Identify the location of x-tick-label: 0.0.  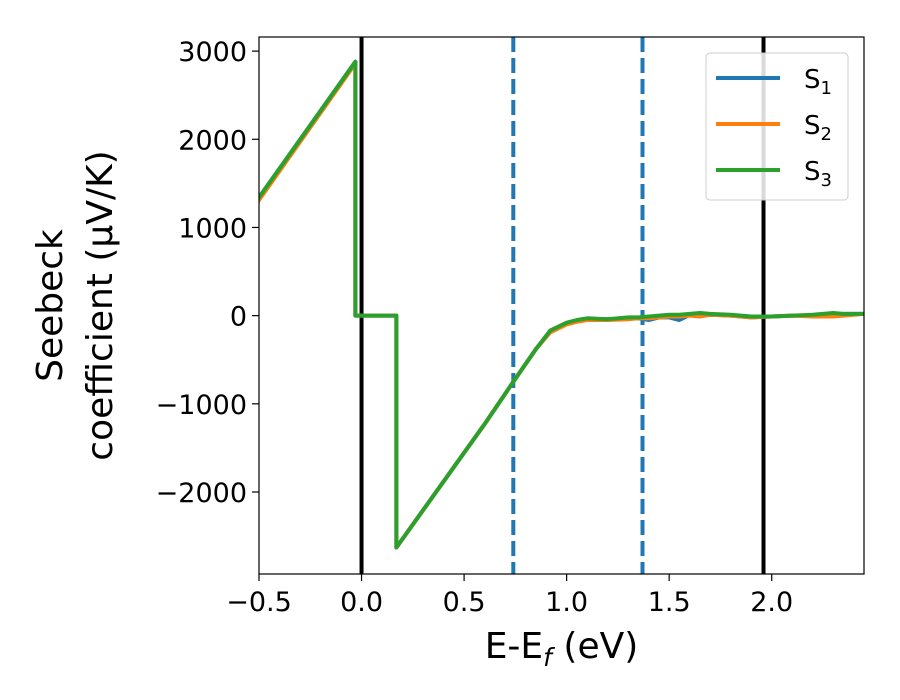
(361, 602).